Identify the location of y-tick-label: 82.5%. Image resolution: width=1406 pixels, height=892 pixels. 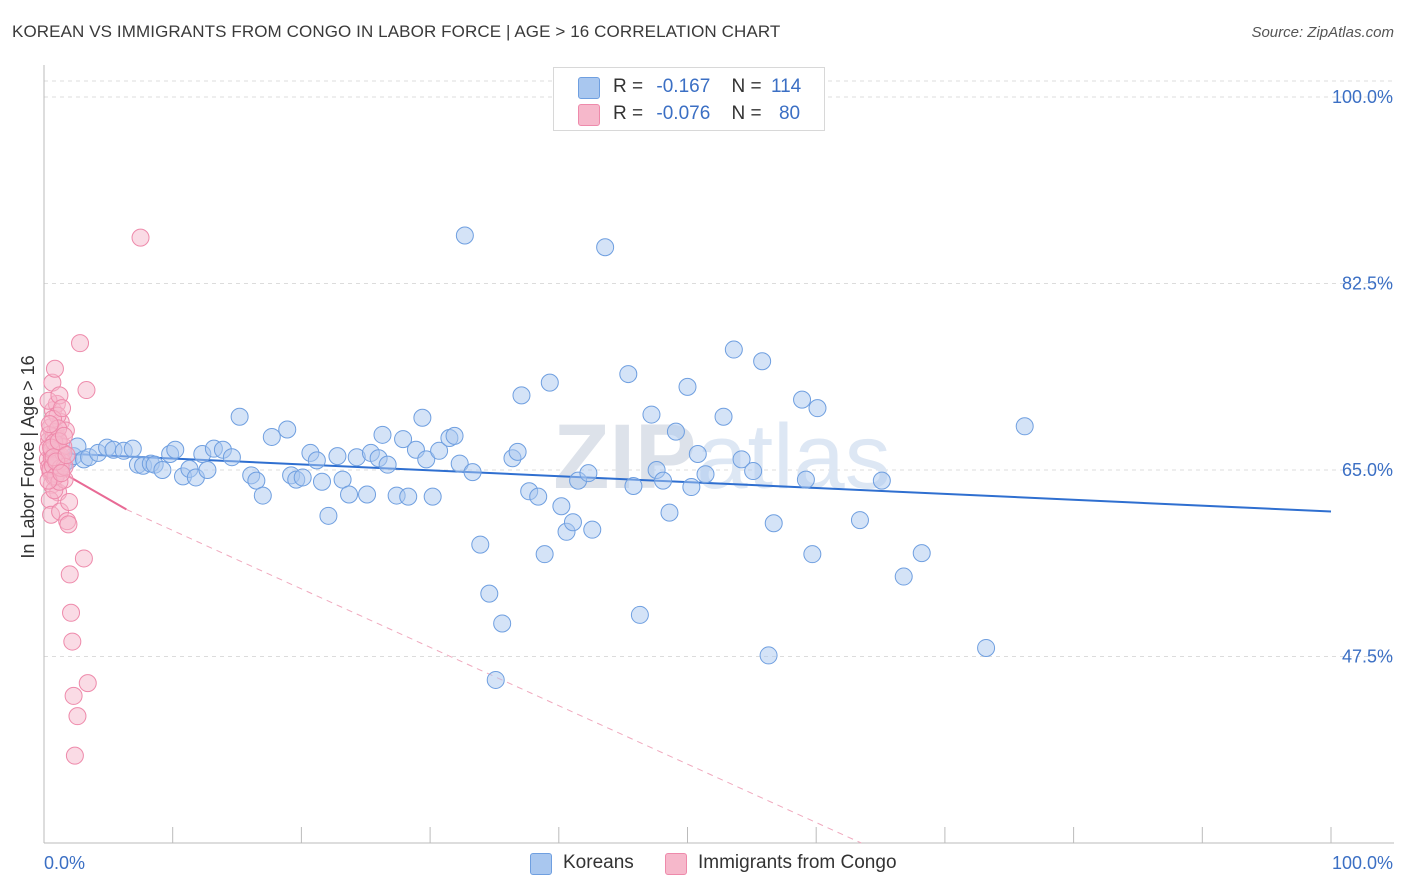
(1367, 283).